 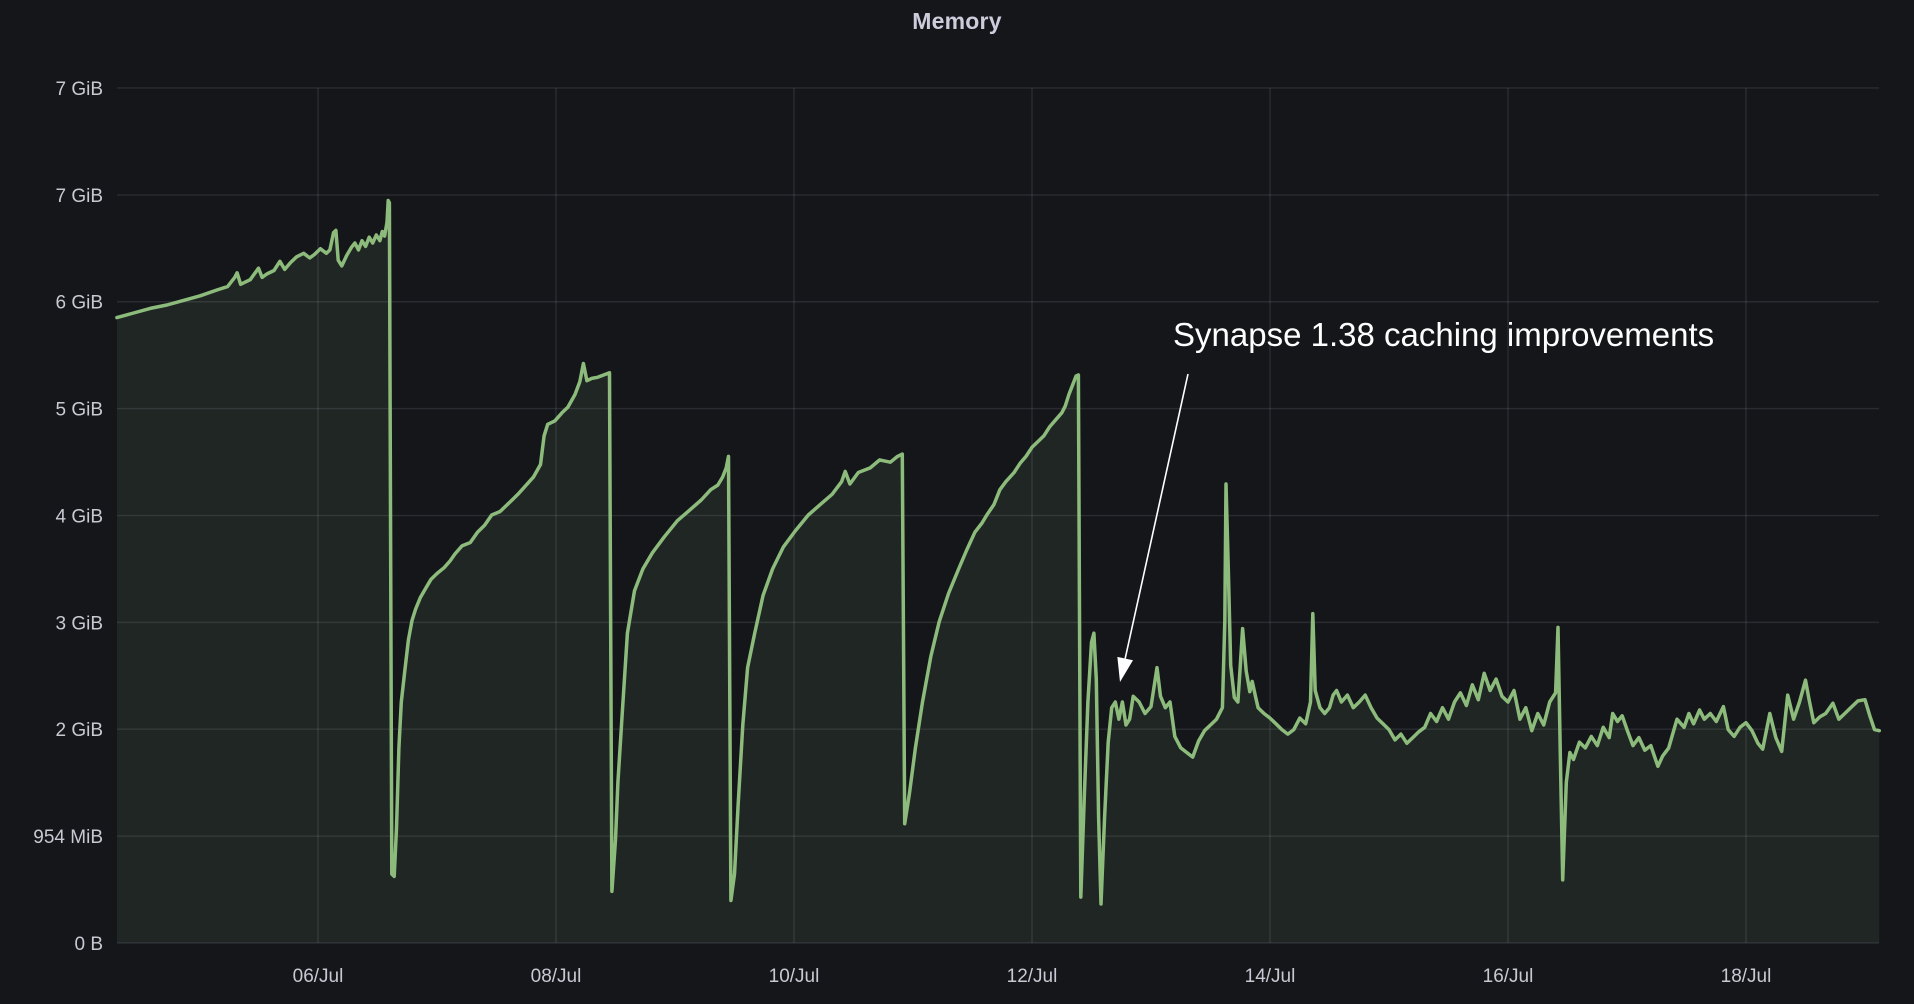 What do you see at coordinates (1156, 516) in the screenshot?
I see `annotation-arrow-line` at bounding box center [1156, 516].